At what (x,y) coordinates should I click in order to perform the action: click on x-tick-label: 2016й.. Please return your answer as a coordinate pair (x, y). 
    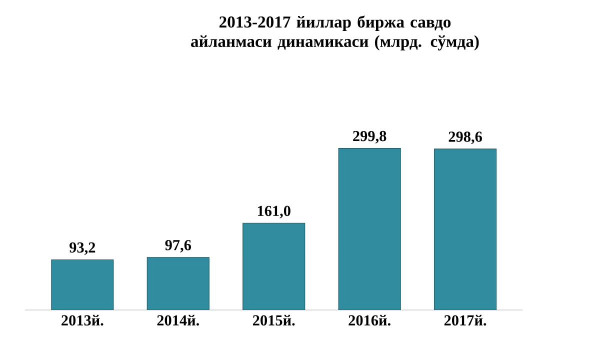
    Looking at the image, I should click on (369, 320).